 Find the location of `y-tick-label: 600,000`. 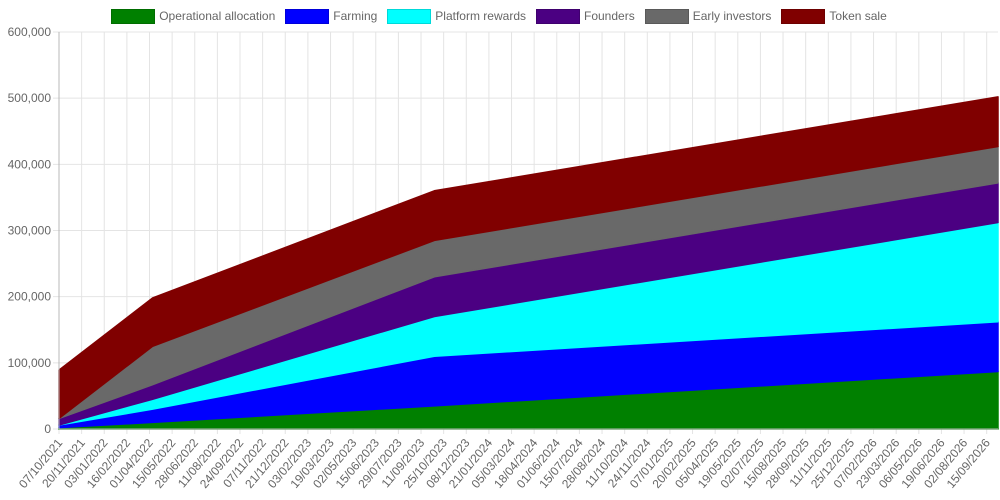

y-tick-label: 600,000 is located at coordinates (30, 32).